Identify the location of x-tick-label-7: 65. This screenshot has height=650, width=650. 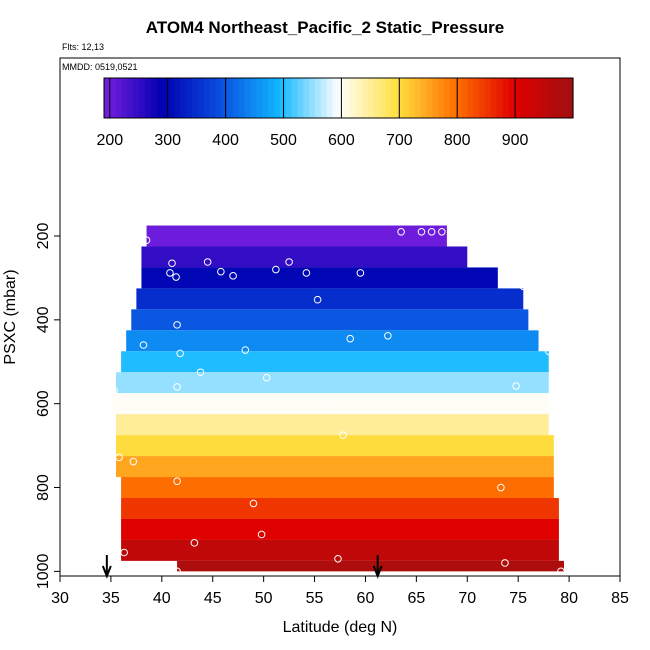
(416, 598).